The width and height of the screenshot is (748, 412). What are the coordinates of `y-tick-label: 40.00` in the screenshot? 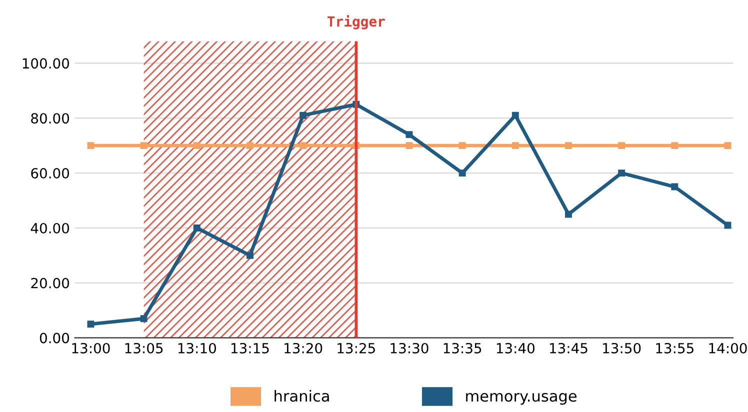 It's located at (50, 228).